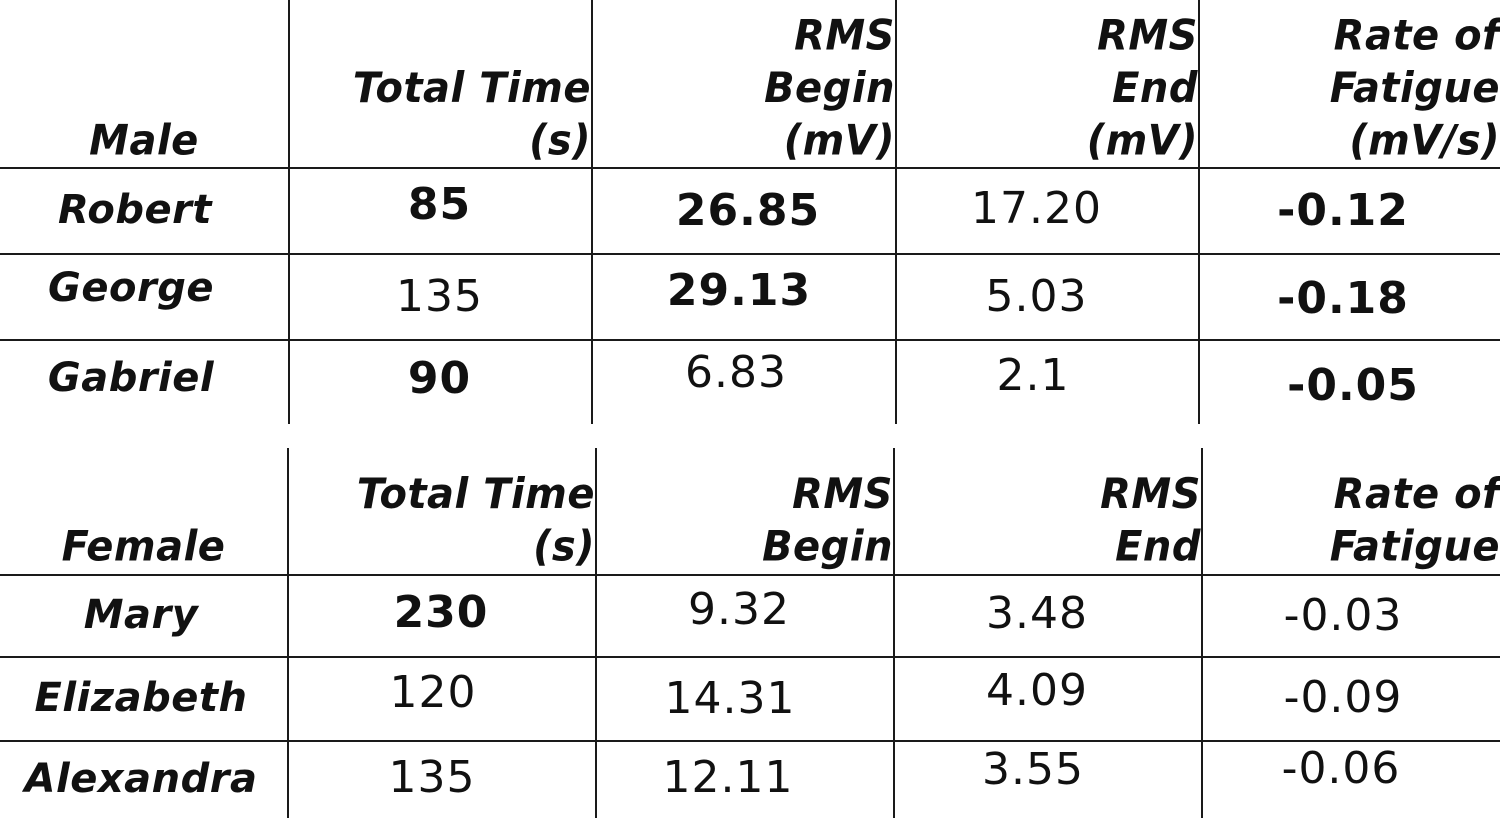 The width and height of the screenshot is (1500, 818). What do you see at coordinates (739, 290) in the screenshot?
I see `cell-rms-begin: 29.13` at bounding box center [739, 290].